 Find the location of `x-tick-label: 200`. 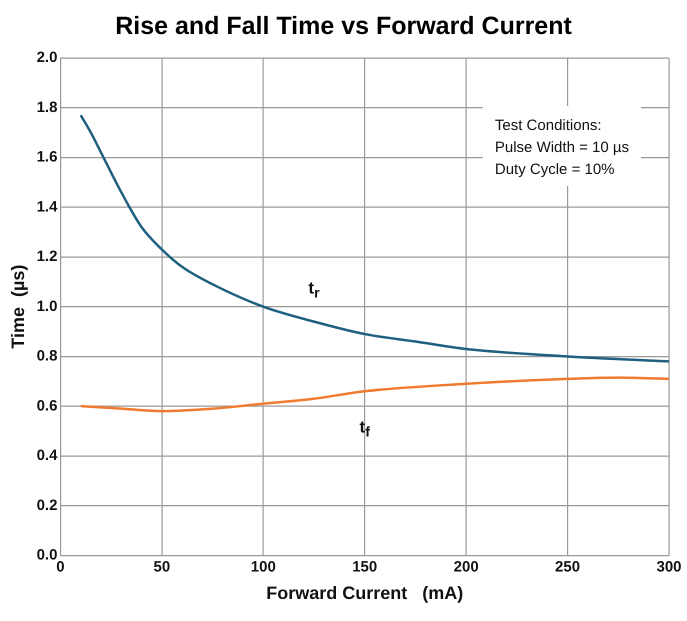

x-tick-label: 200 is located at coordinates (466, 567).